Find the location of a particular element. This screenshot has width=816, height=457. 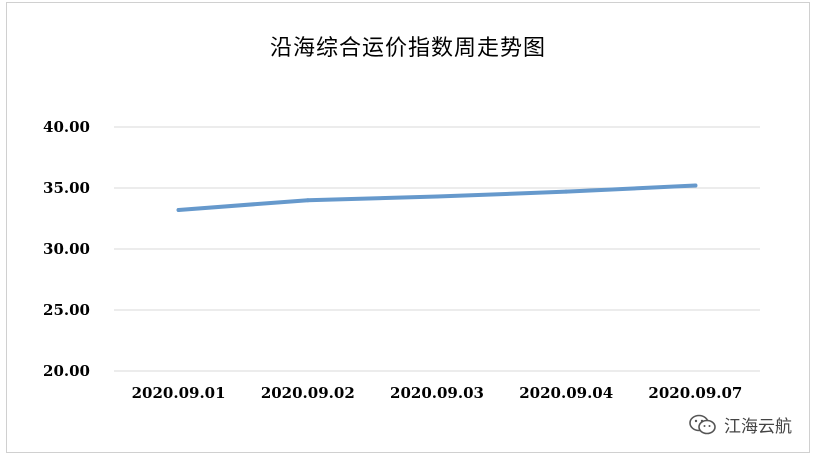

x-tick-label: 2020.09.07 is located at coordinates (695, 393).